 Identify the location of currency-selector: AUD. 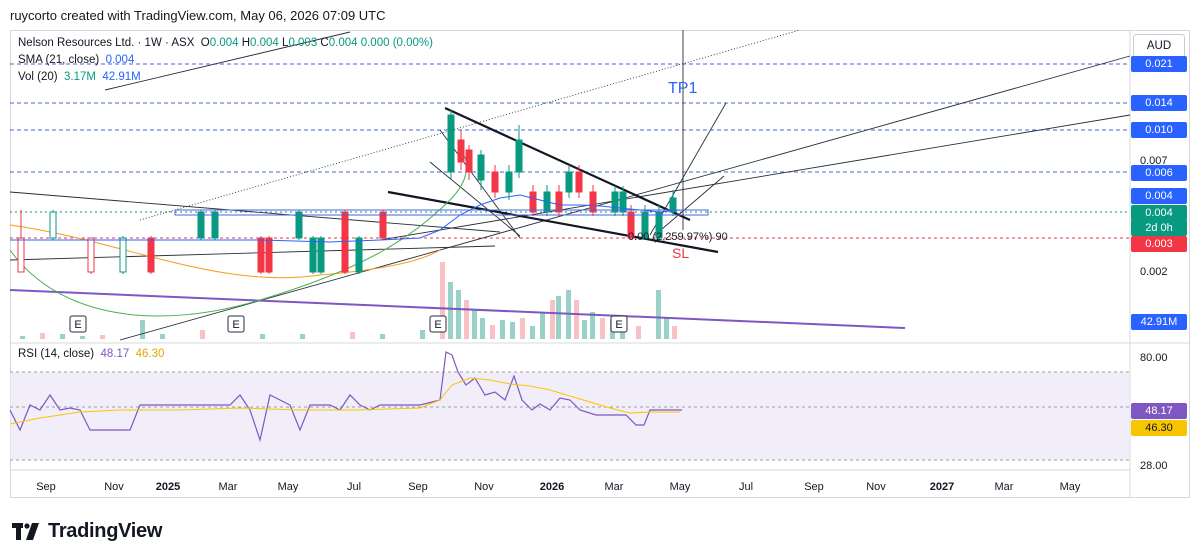
(1159, 46).